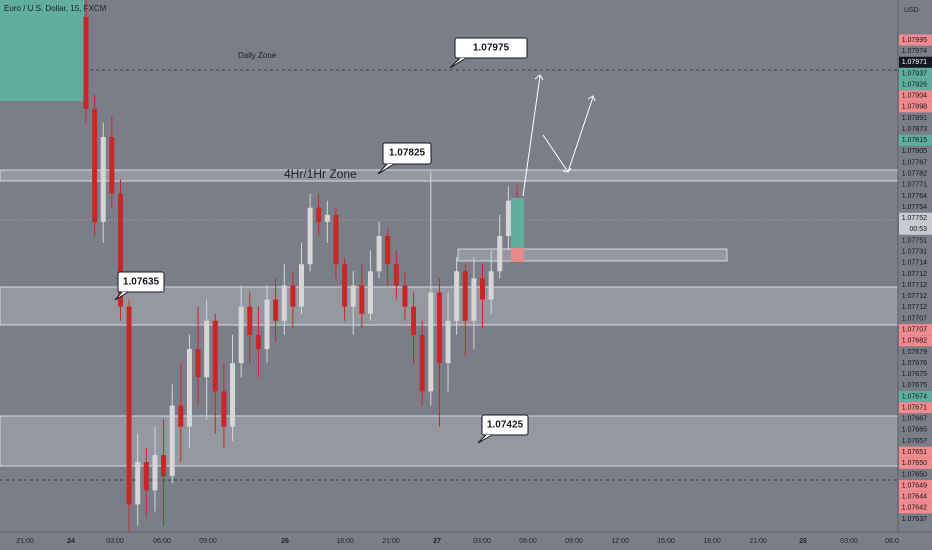 This screenshot has height=550, width=932. I want to click on callout: 1.07825, so click(404, 158).